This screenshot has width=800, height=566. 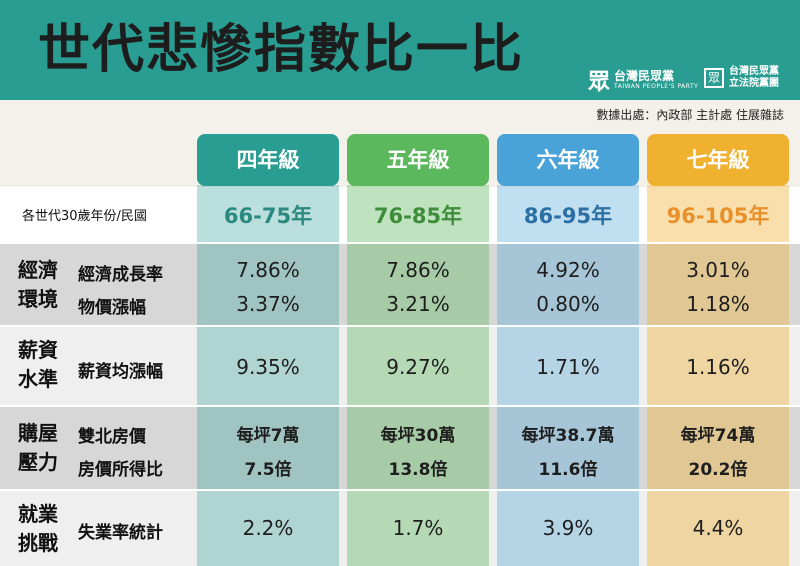 What do you see at coordinates (38, 299) in the screenshot?
I see `economy-category-line2: 環境` at bounding box center [38, 299].